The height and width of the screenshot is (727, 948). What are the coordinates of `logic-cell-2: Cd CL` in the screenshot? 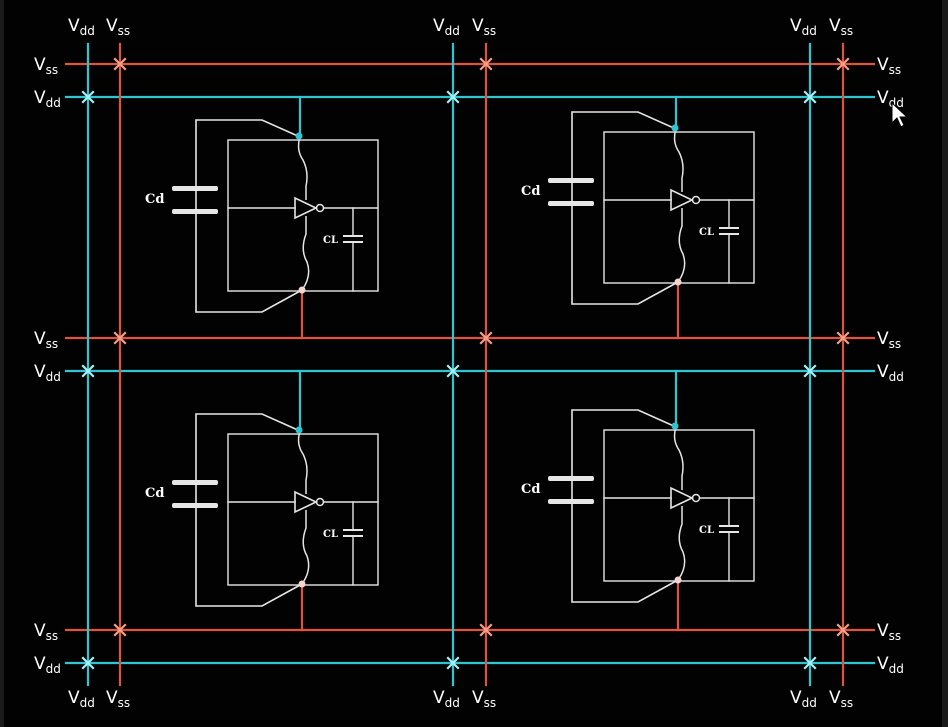 It's located at (638, 217).